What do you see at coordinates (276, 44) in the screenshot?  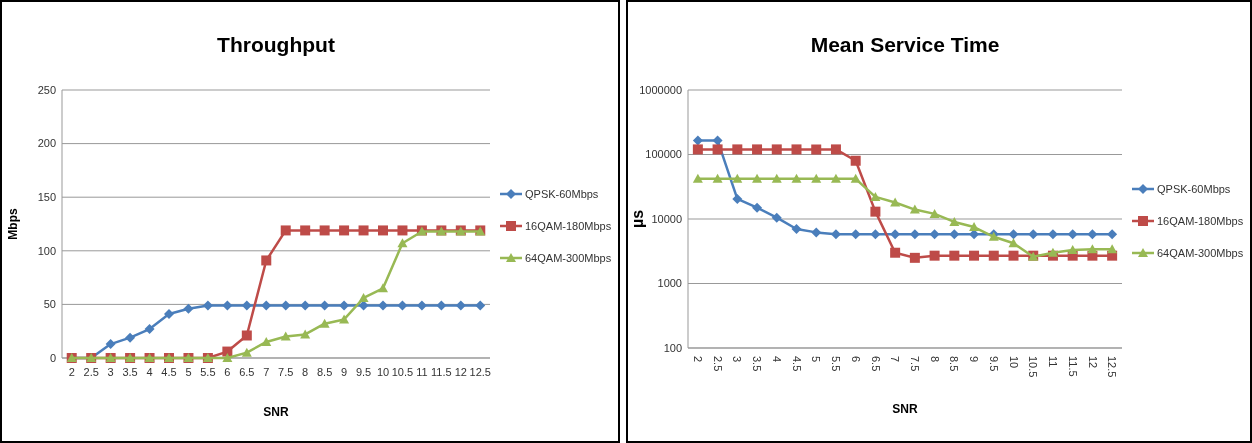 I see `chart-title: Throughput` at bounding box center [276, 44].